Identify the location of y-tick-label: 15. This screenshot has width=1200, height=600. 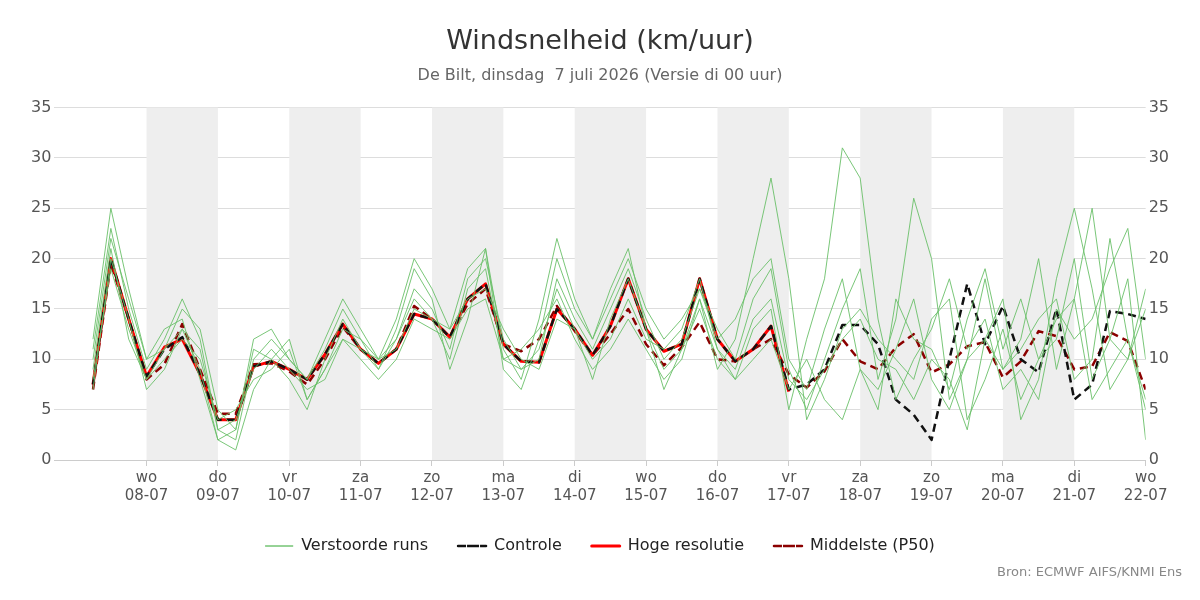
(41, 308).